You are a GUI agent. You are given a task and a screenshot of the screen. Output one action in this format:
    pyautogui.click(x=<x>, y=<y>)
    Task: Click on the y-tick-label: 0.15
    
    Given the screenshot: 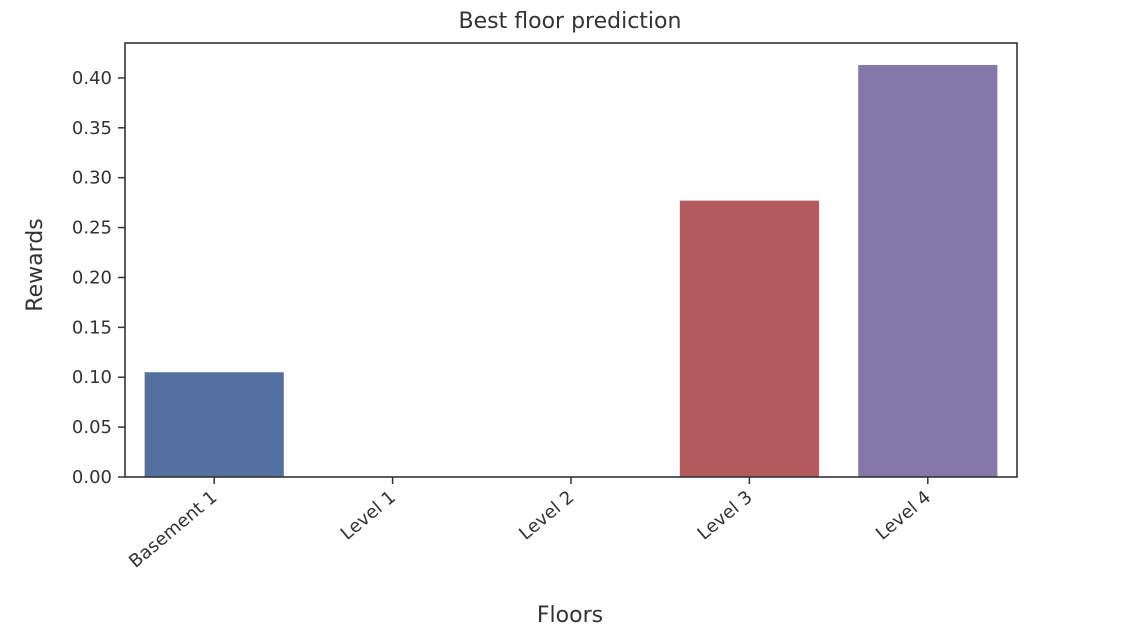 What is the action you would take?
    pyautogui.click(x=92, y=327)
    